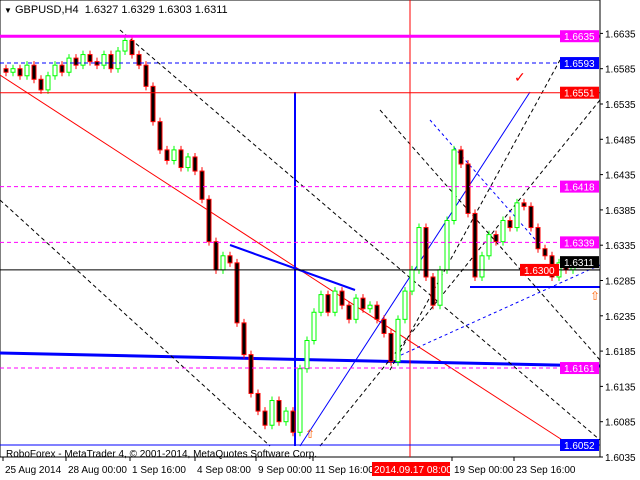 The height and width of the screenshot is (480, 640). Describe the element at coordinates (620, 282) in the screenshot. I see `y-tick-label: 1.6285` at that location.